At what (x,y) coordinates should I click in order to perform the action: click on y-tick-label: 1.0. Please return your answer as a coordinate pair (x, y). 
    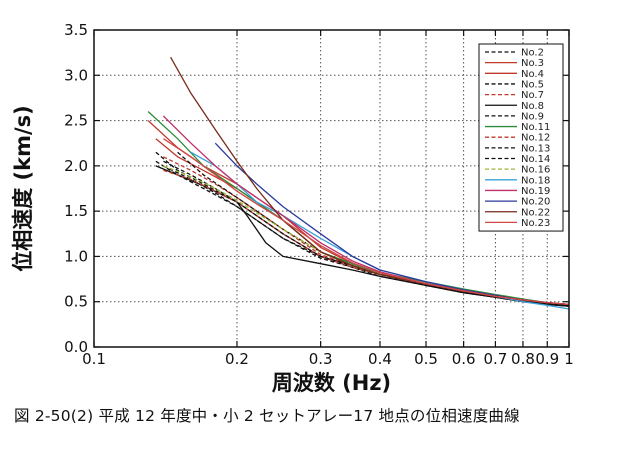
    Looking at the image, I should click on (76, 256).